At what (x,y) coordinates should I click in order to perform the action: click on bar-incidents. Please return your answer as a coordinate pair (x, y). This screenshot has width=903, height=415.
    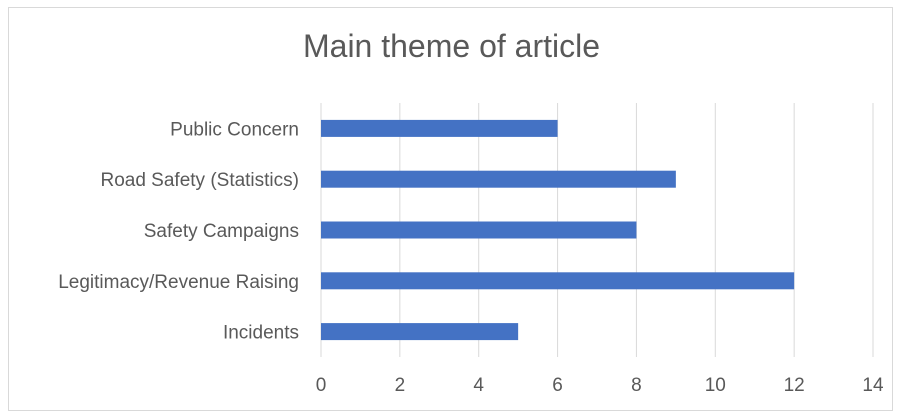
    Looking at the image, I should click on (420, 332).